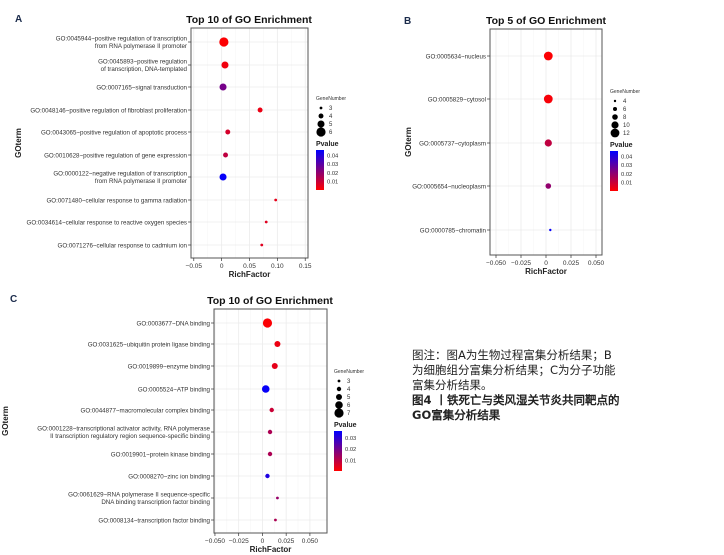  Describe the element at coordinates (249, 266) in the screenshot. I see `x-tick-label: 0.05` at that location.